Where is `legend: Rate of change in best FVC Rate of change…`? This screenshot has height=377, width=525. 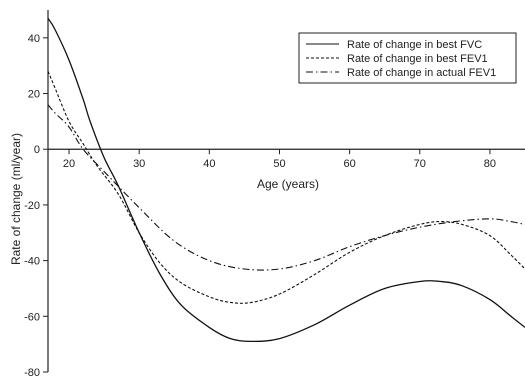 legend: Rate of change in best FVC Rate of change… is located at coordinates (407, 58).